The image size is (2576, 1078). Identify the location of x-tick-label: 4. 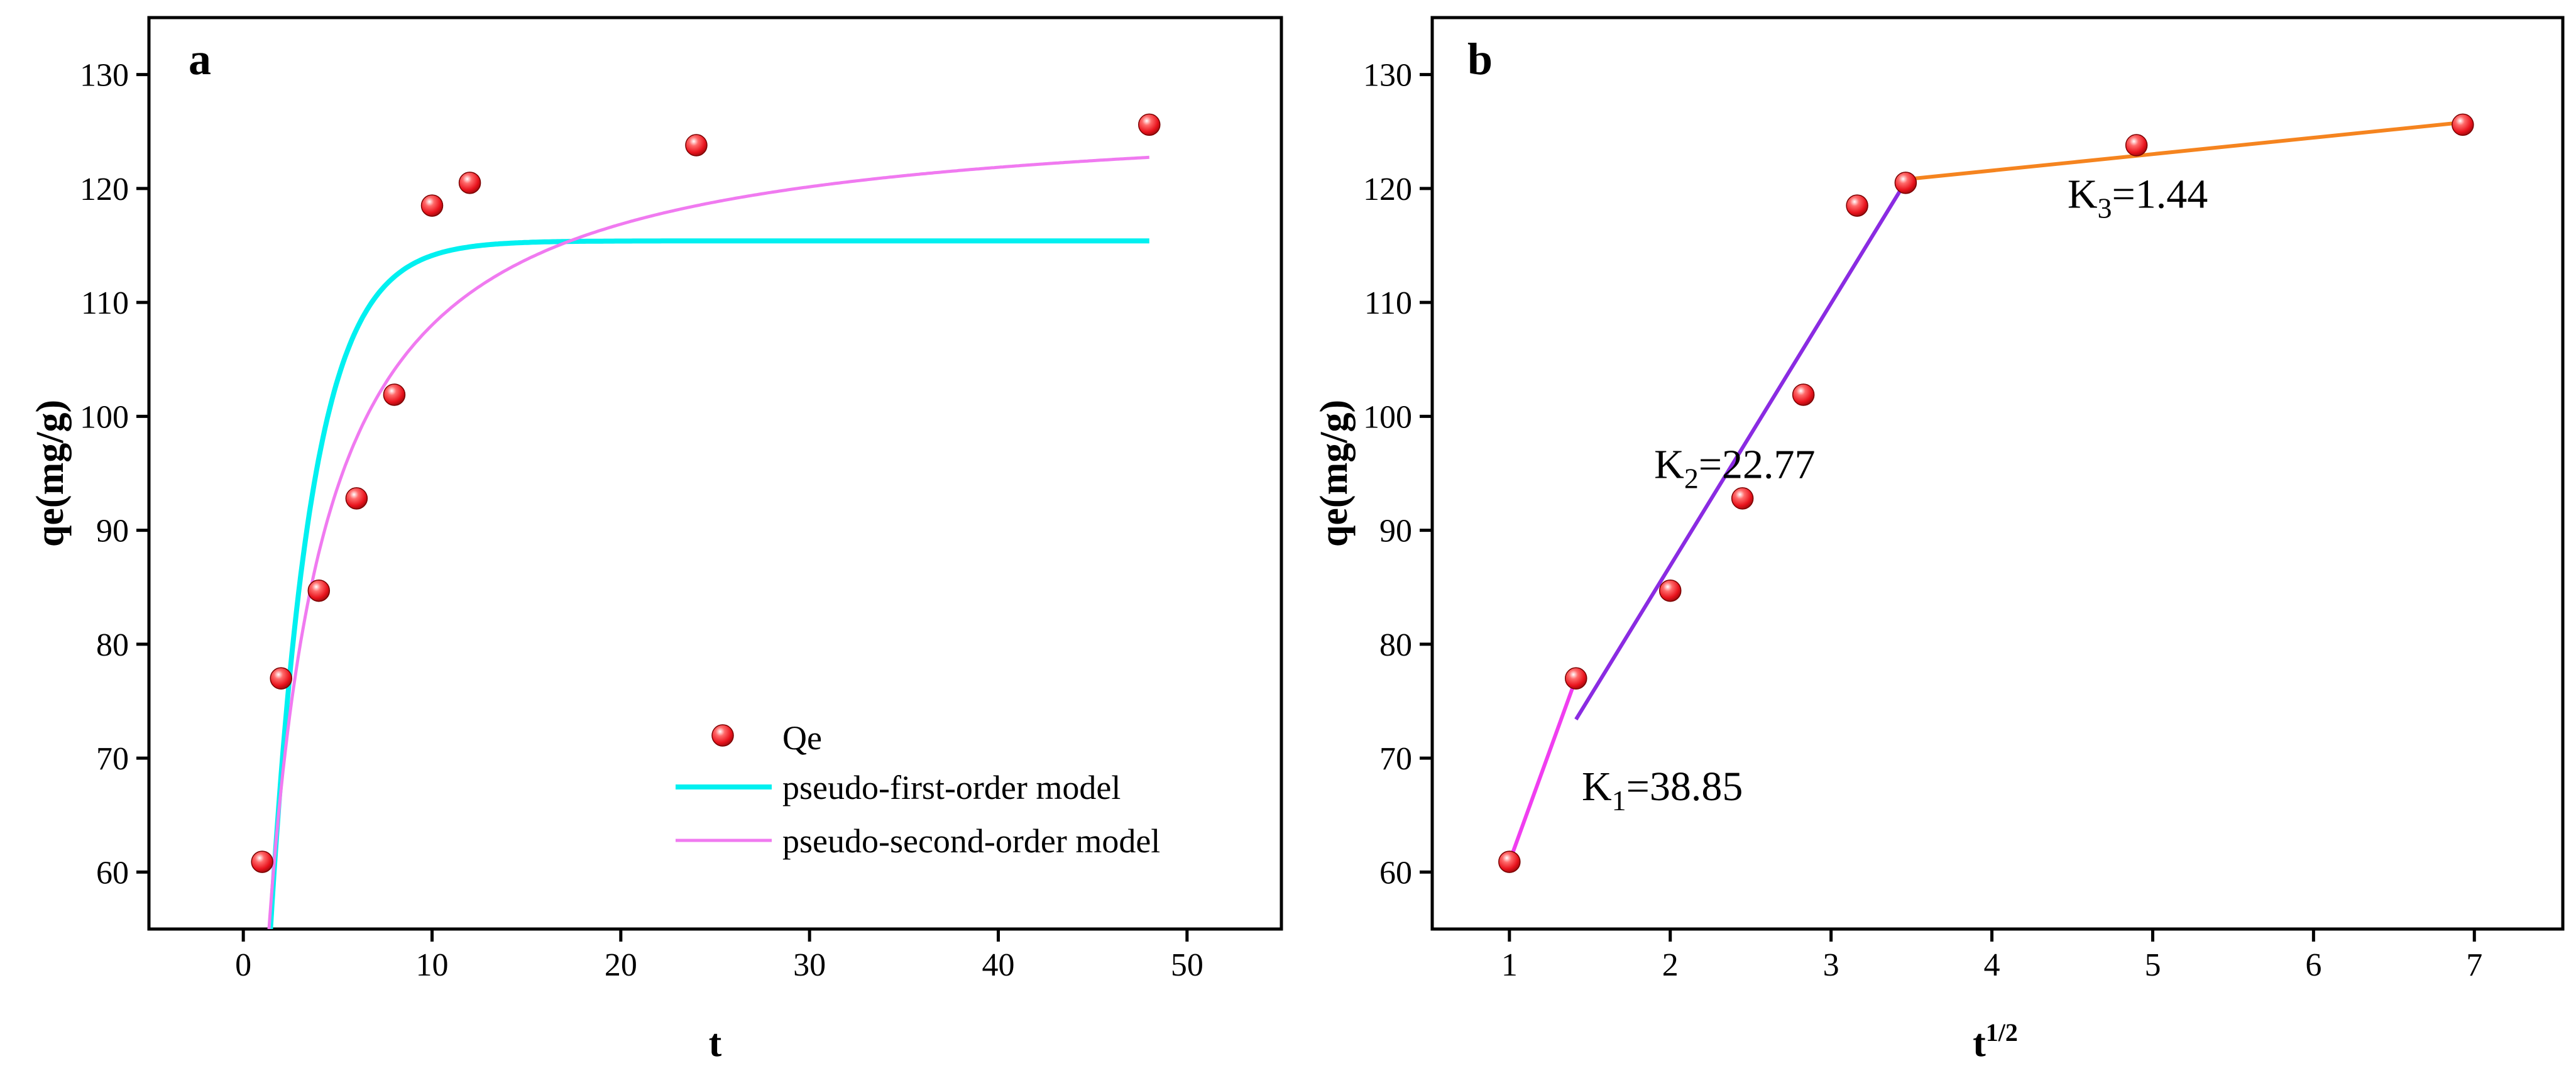
(1992, 965).